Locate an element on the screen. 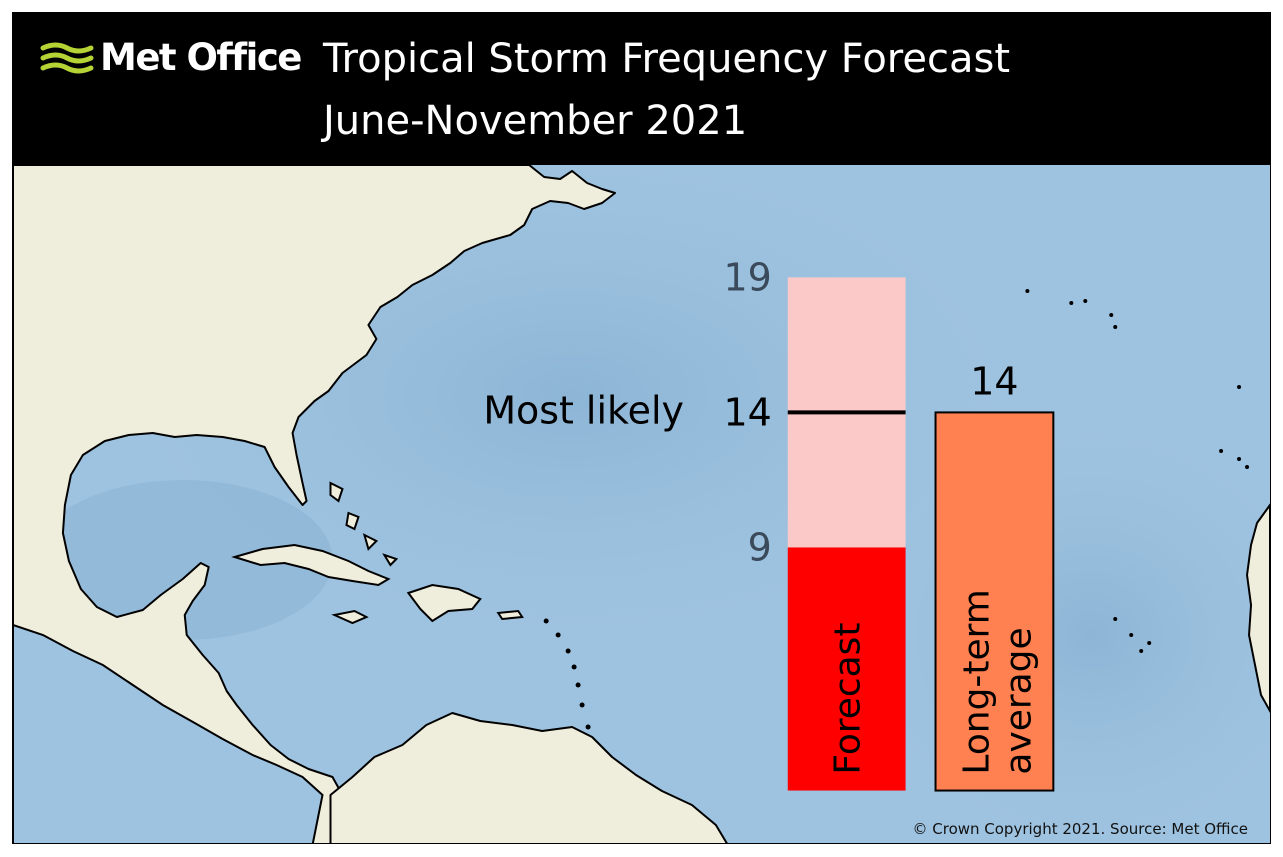  forecast-bar is located at coordinates (846, 669).